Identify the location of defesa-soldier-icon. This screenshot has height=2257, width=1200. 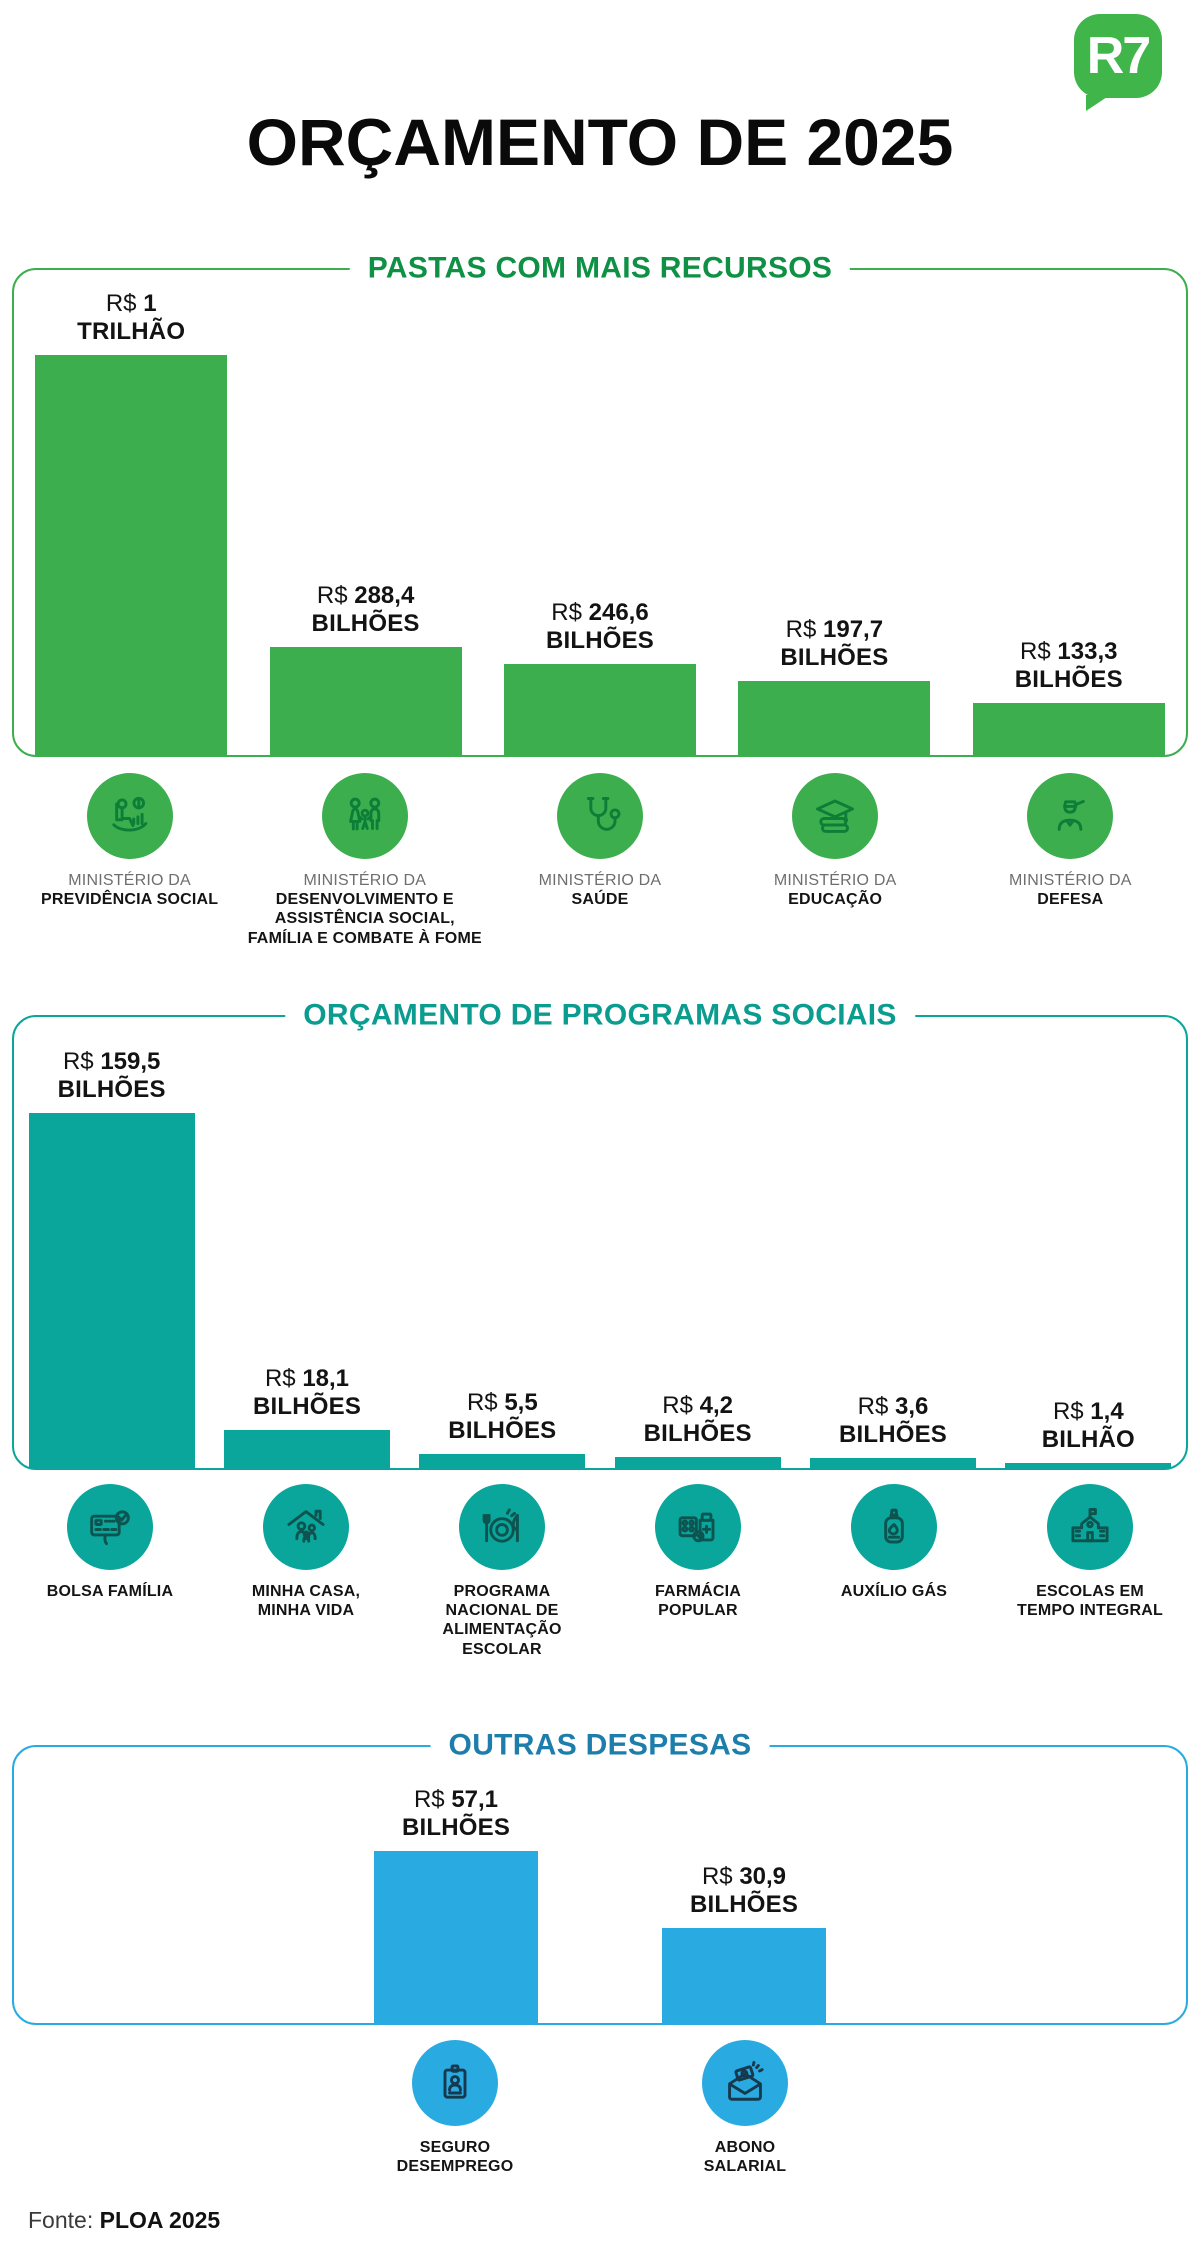
(1072, 815).